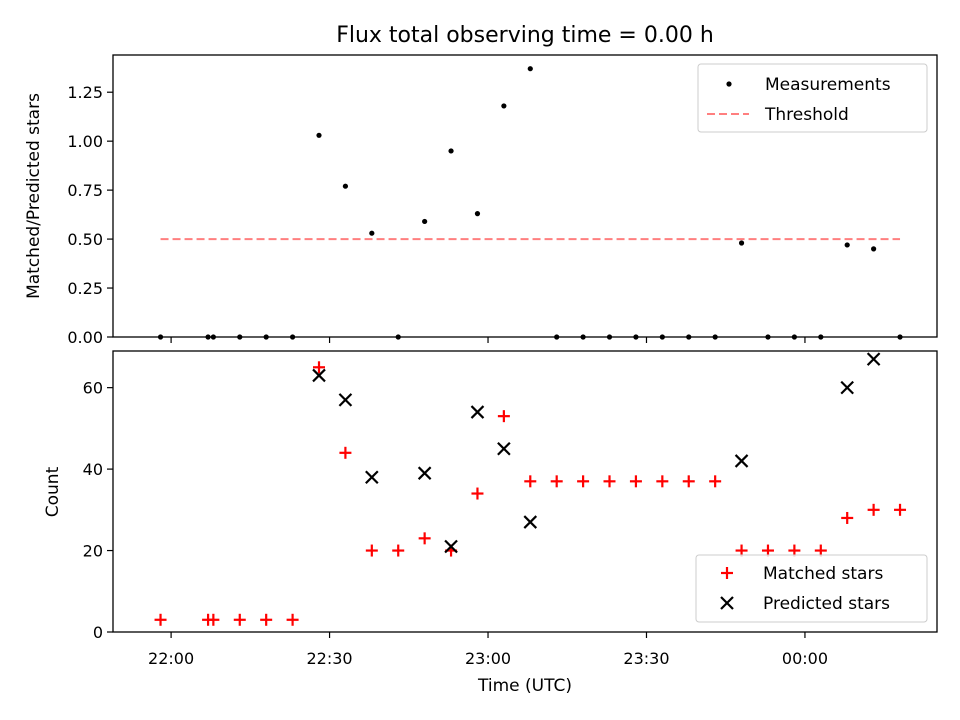  Describe the element at coordinates (90, 215) in the screenshot. I see `top-y-ticks: 0.00 0.25 0.50 0.75 1.00 1.25` at that location.